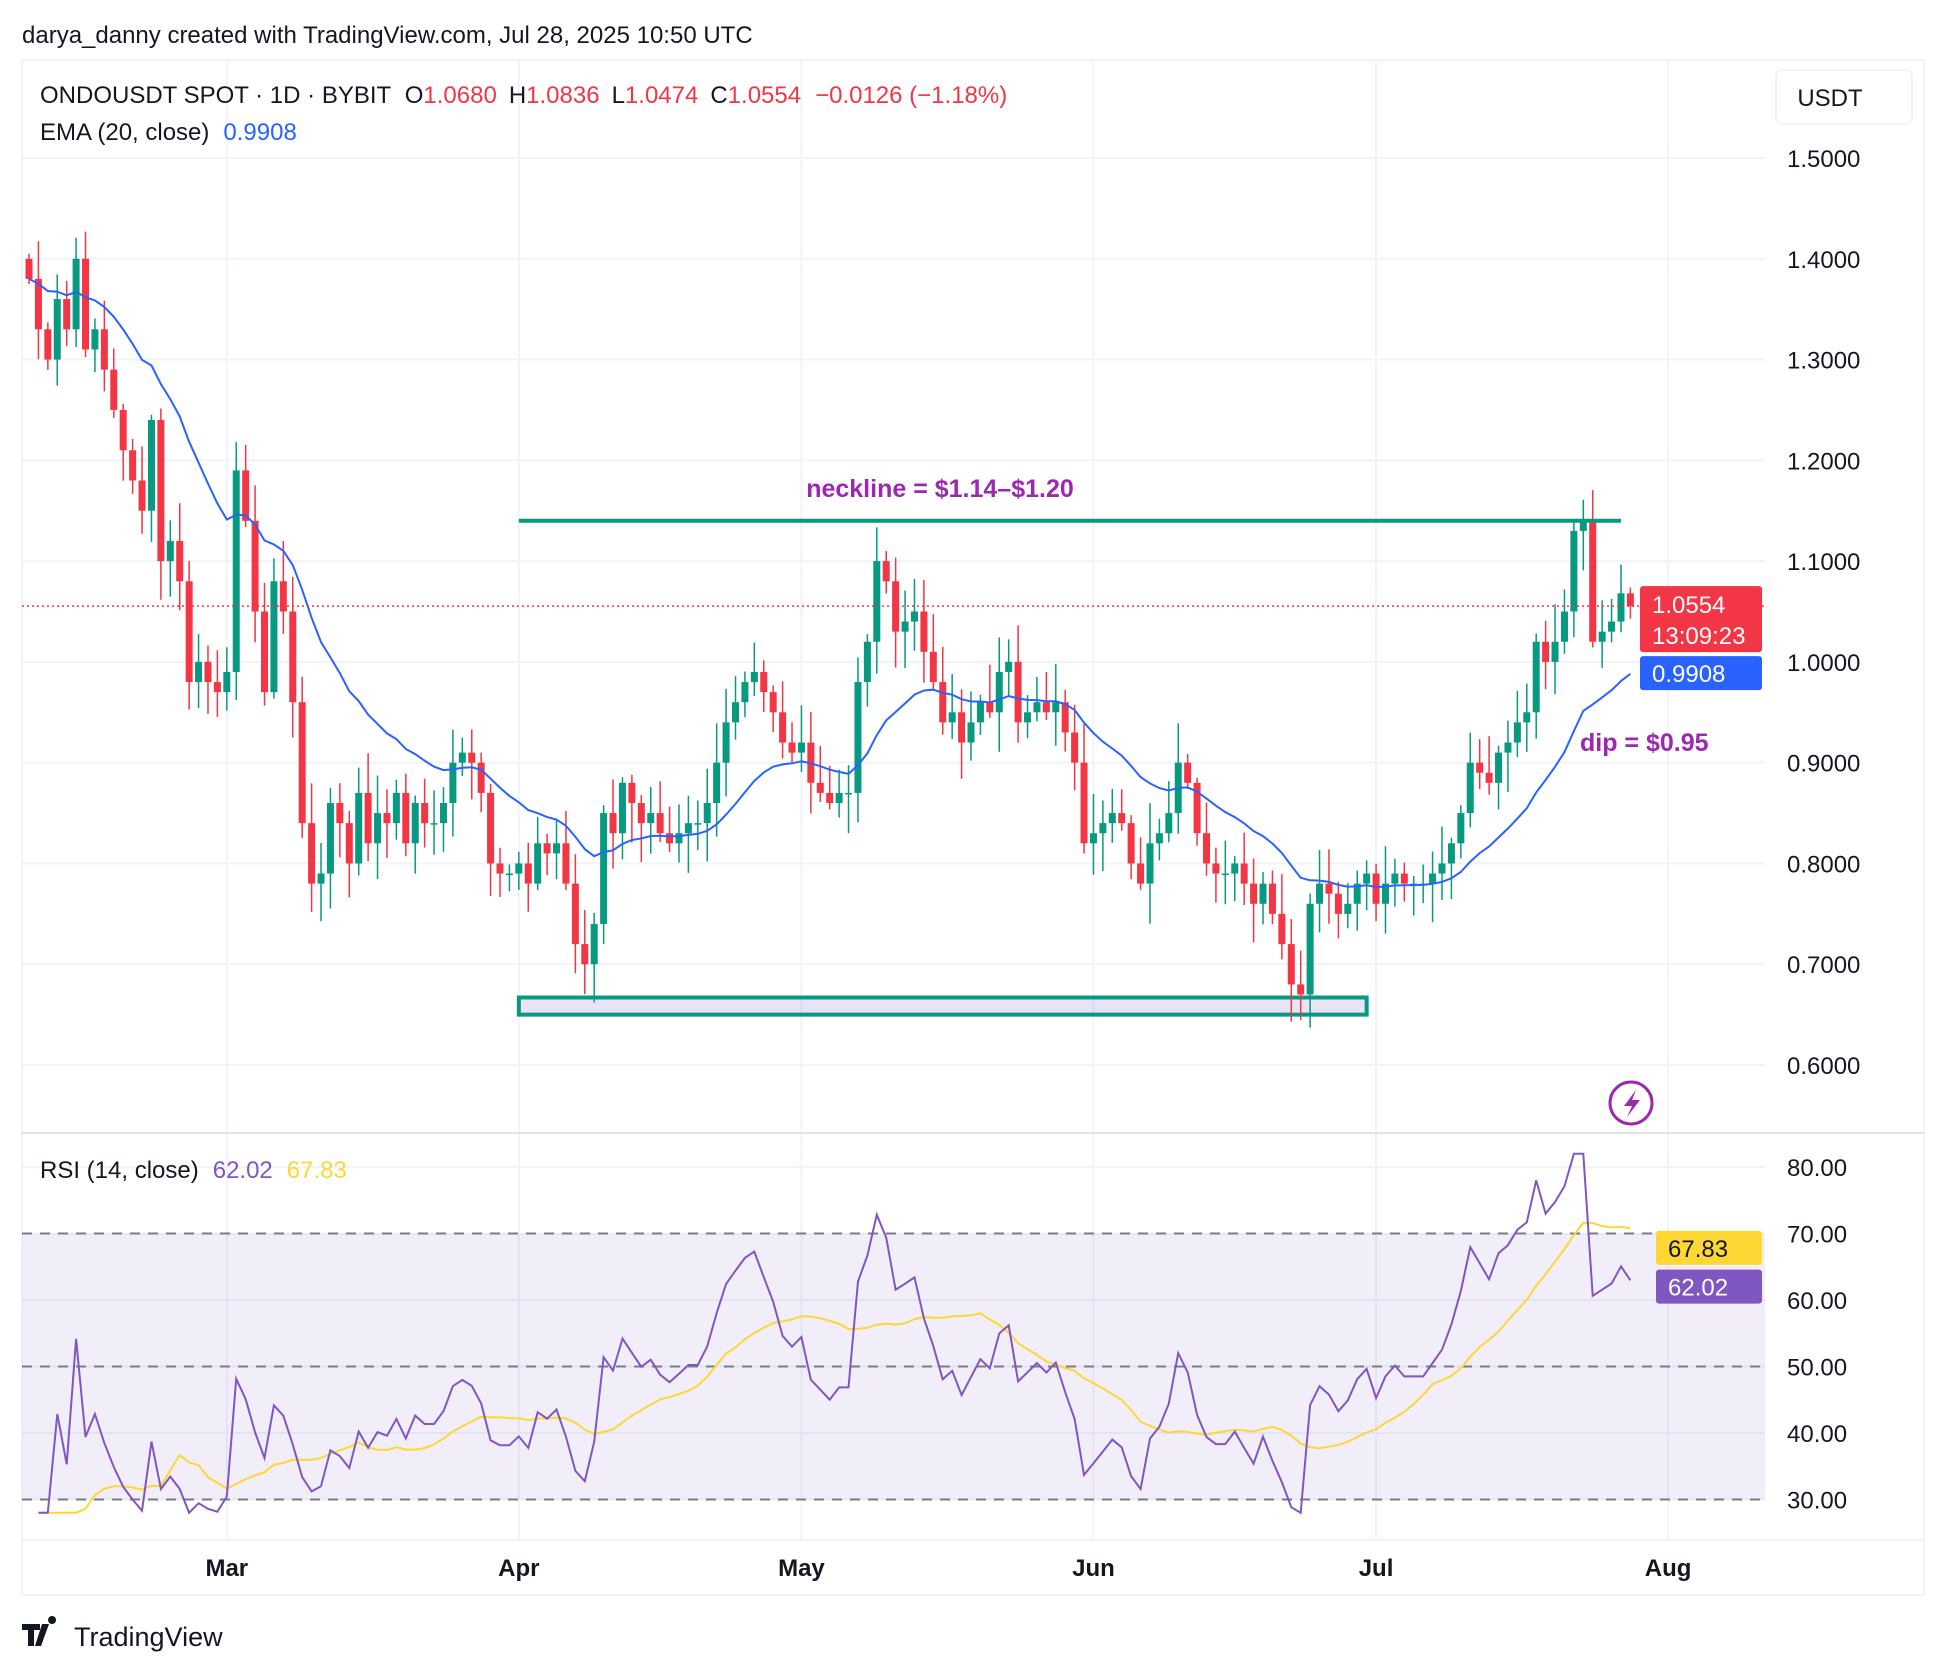 This screenshot has height=1671, width=1936. What do you see at coordinates (1376, 1568) in the screenshot?
I see `time-tick-label: Jul` at bounding box center [1376, 1568].